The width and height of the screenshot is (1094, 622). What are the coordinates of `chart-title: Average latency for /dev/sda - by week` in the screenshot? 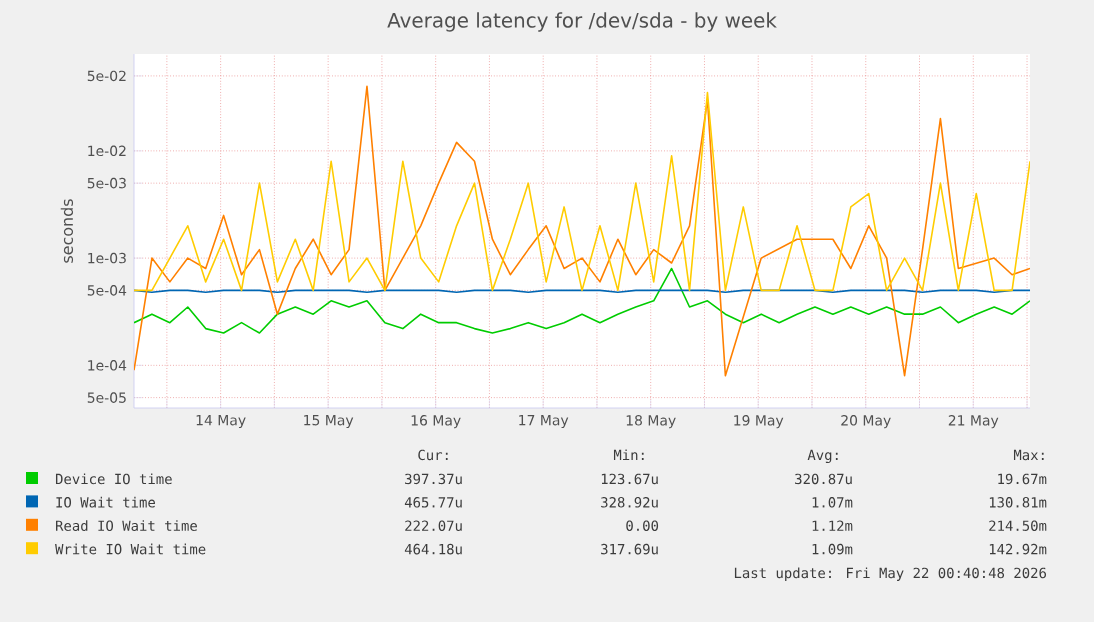 It's located at (582, 22).